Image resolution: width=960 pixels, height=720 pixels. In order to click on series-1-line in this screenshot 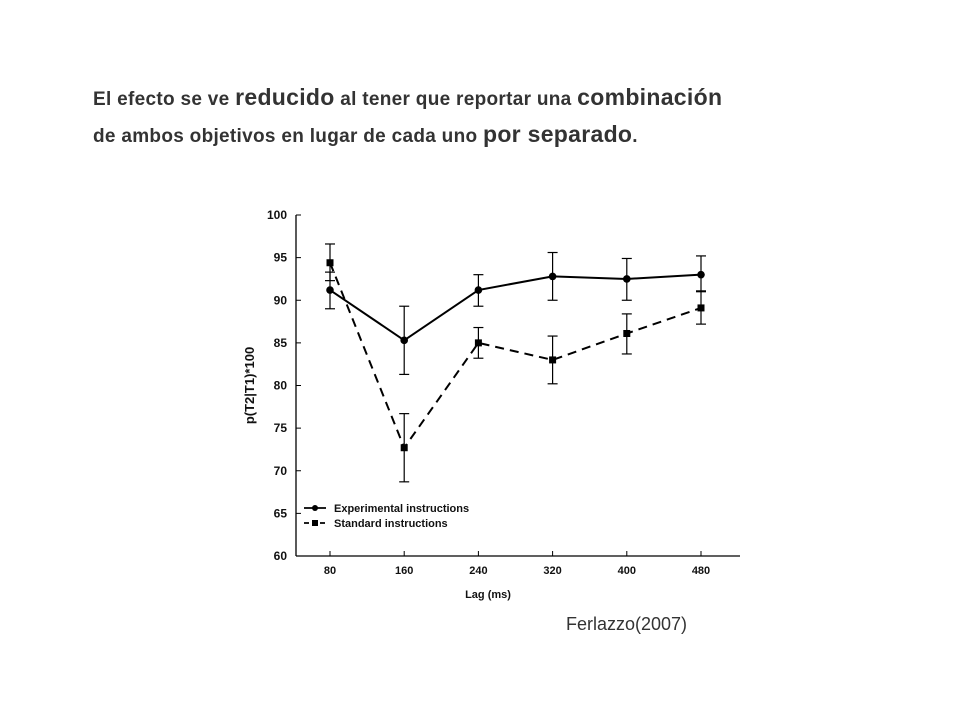, I will do `click(515, 307)`.